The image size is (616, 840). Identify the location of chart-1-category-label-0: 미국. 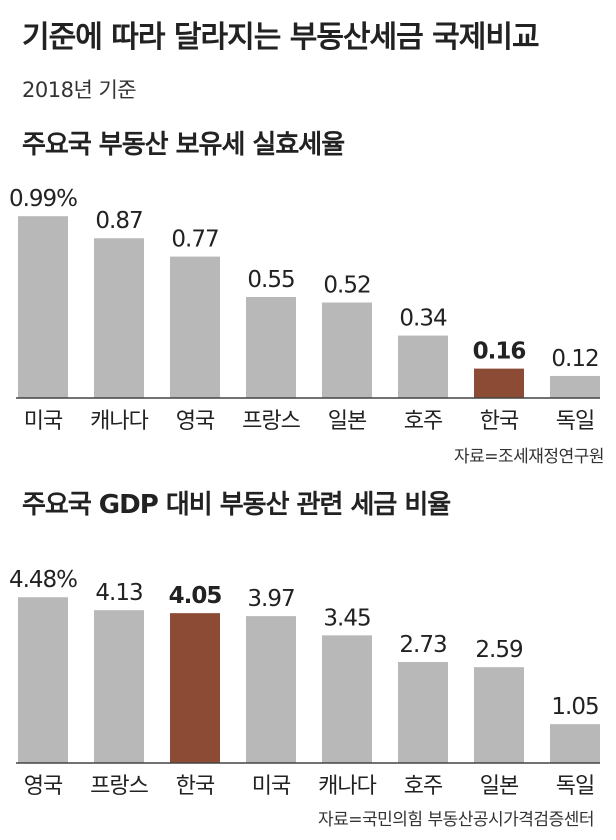
(43, 421).